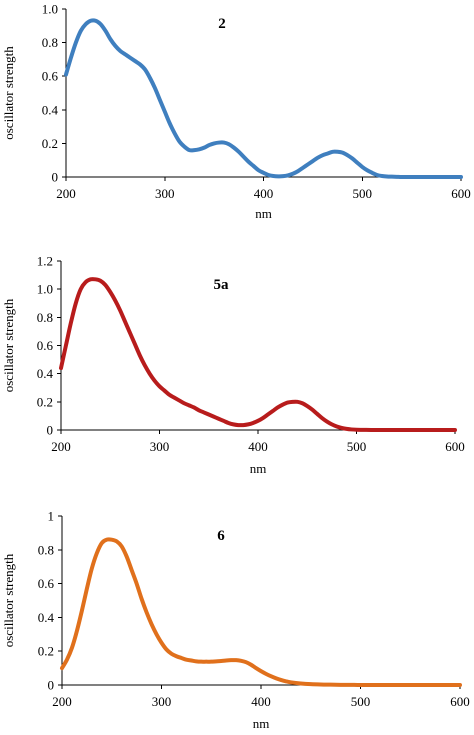 The image size is (474, 735). Describe the element at coordinates (222, 285) in the screenshot. I see `panel-title: 5a` at that location.